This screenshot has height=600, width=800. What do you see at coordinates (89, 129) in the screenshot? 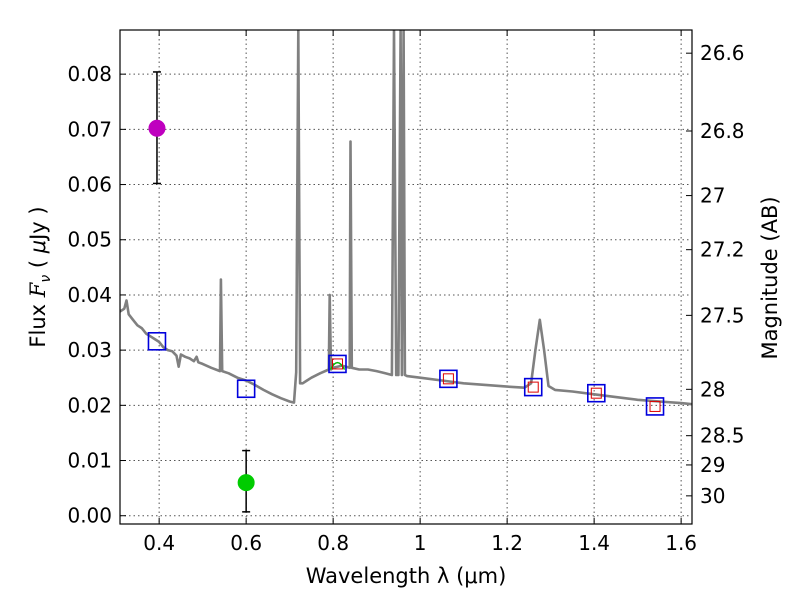
I see `y-tick-label: 0.07` at bounding box center [89, 129].